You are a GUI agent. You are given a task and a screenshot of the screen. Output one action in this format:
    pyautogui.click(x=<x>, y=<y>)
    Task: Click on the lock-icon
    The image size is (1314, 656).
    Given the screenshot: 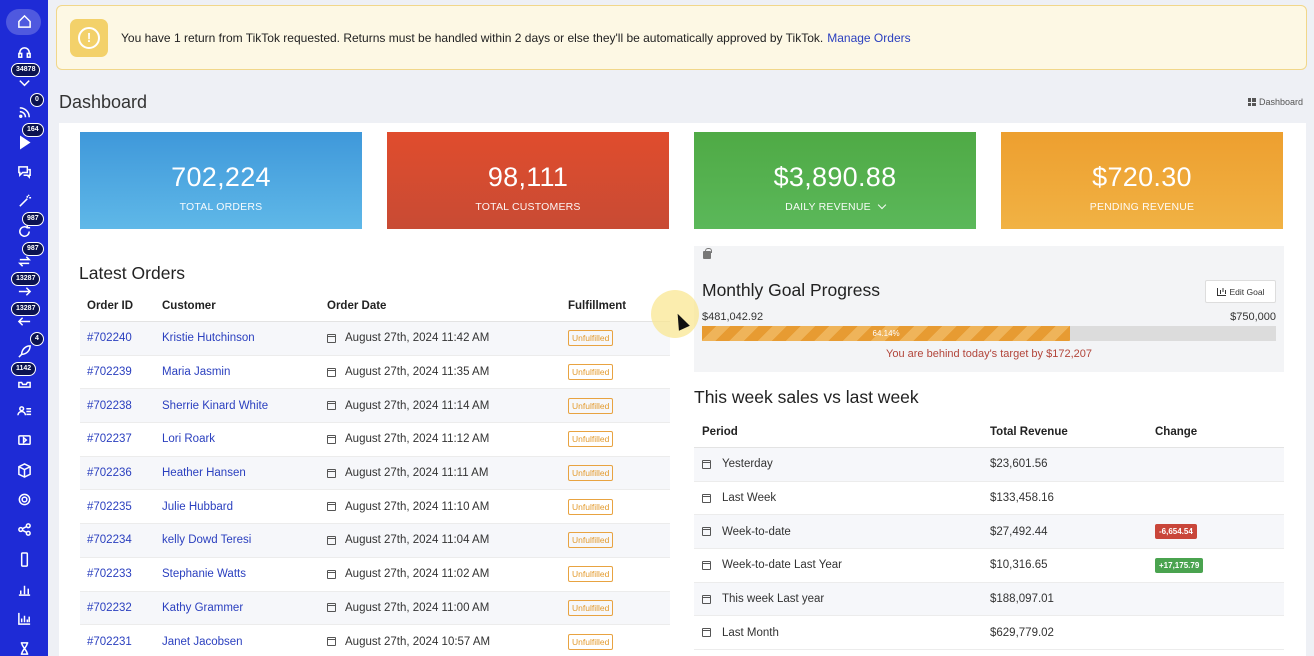 What is the action you would take?
    pyautogui.click(x=707, y=253)
    